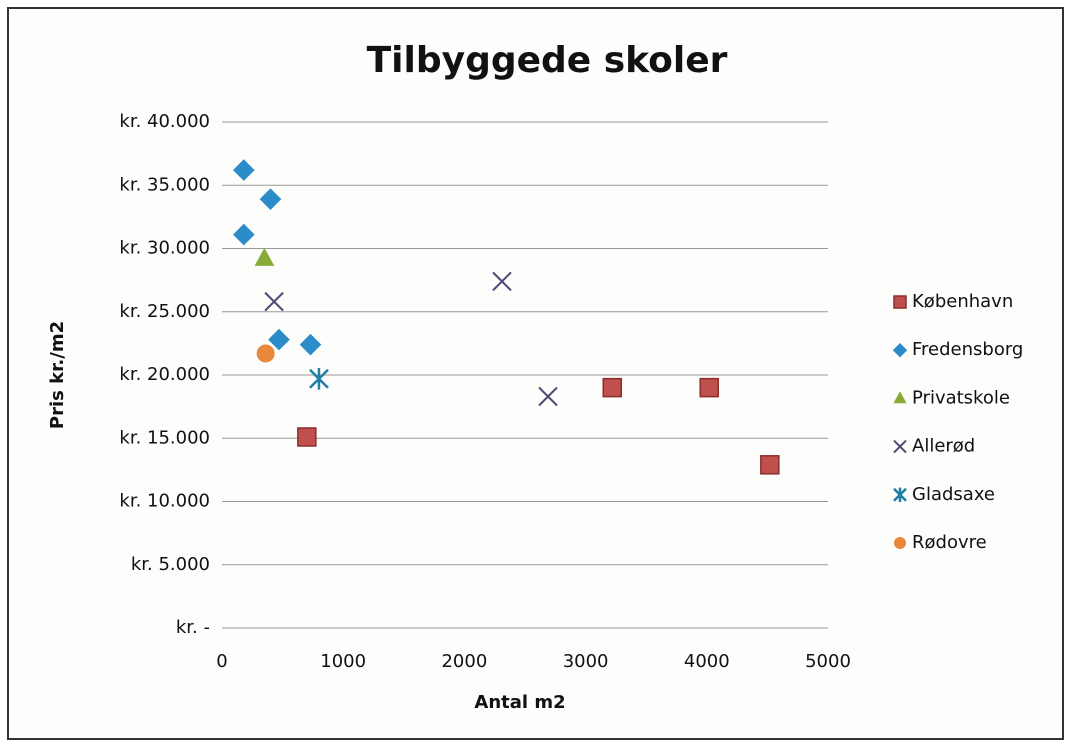  I want to click on y-tick-label: kr. 30.000, so click(164, 248).